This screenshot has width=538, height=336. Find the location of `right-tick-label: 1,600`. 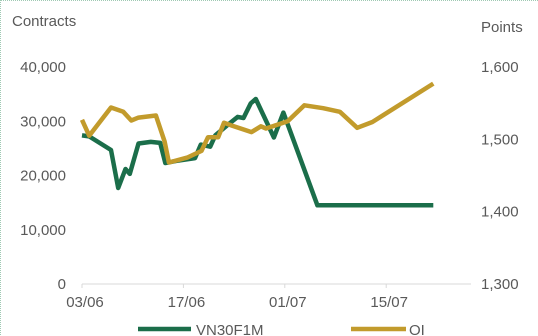

right-tick-label: 1,600 is located at coordinates (500, 67).